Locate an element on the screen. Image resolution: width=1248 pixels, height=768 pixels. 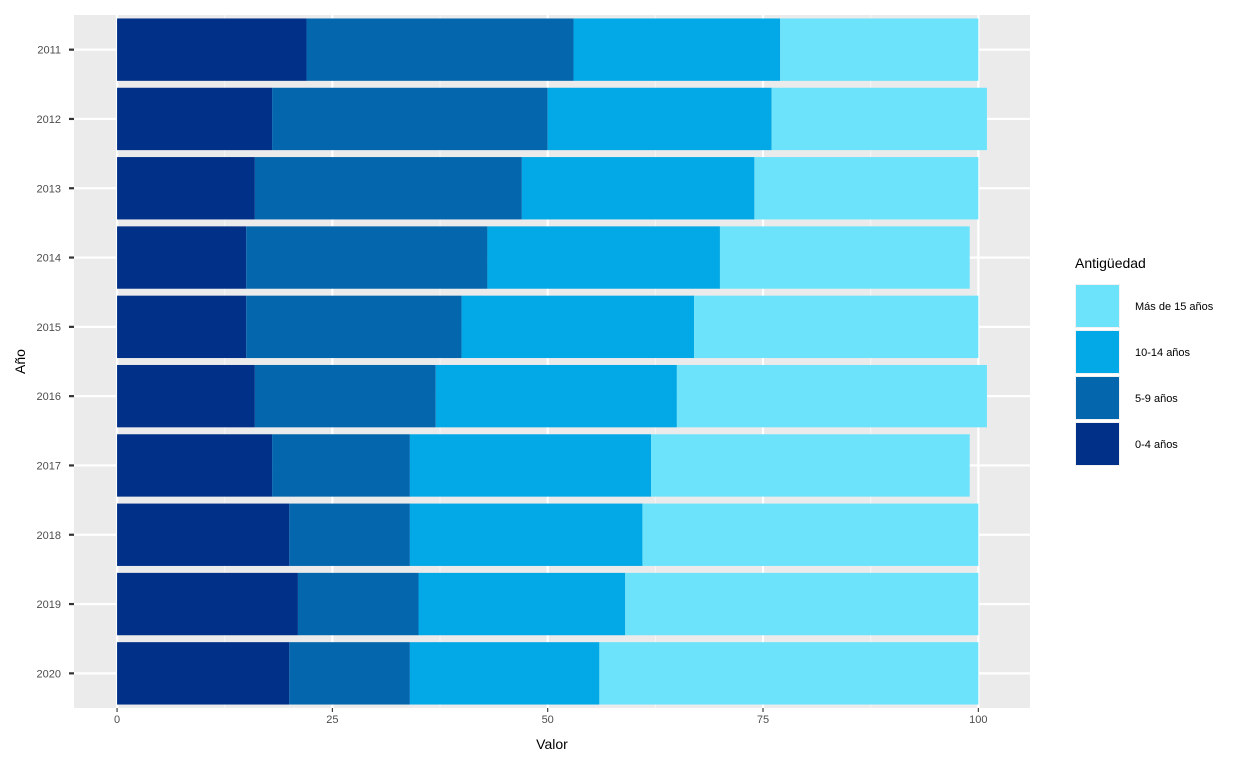
y-tick-label: 2013 is located at coordinates (49, 189).